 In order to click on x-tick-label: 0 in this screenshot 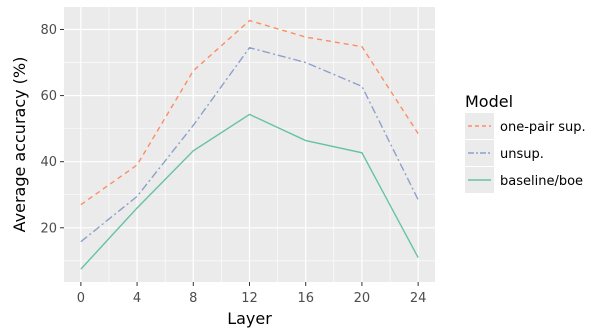, I will do `click(81, 298)`.